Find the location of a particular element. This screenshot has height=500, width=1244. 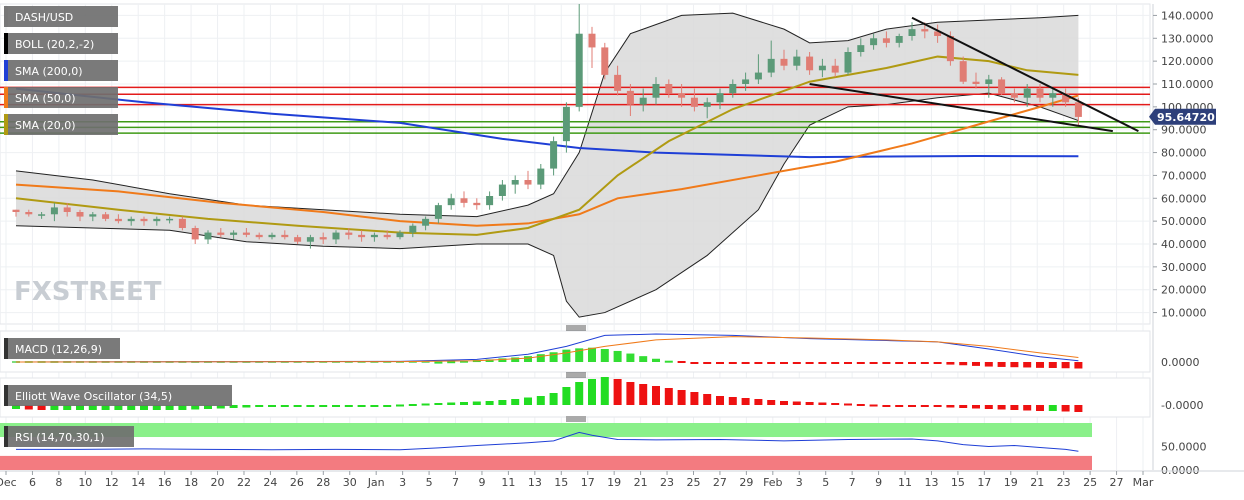

legend-item-sma: SMA (200,0) is located at coordinates (61, 70).